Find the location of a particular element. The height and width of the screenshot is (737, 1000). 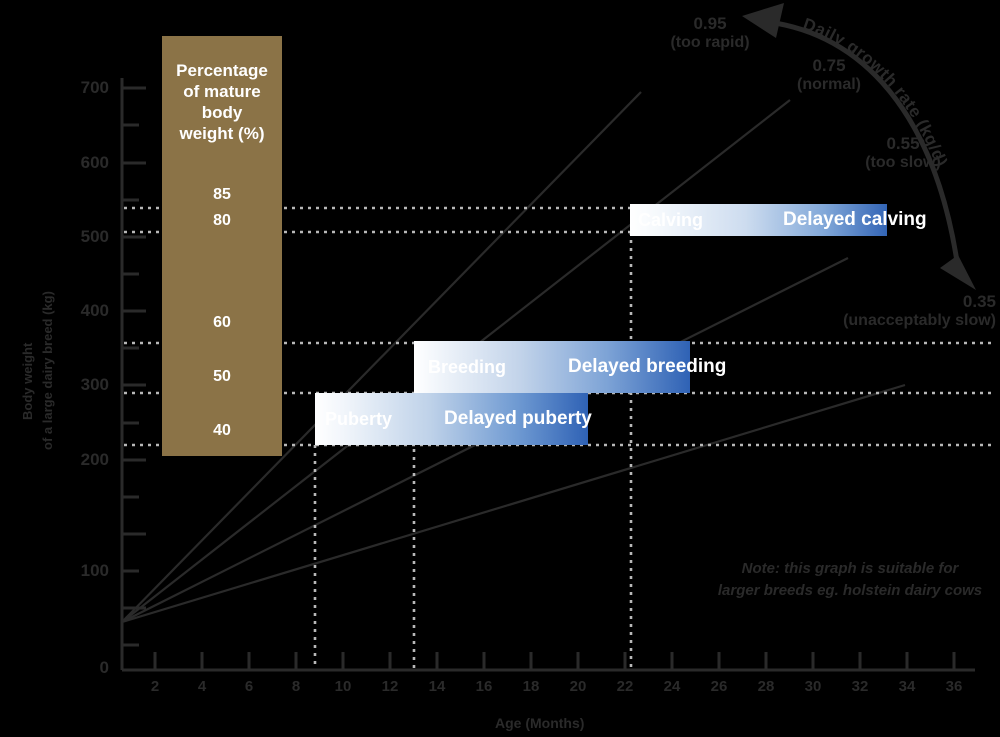

bar-label-puberty-early: Puberty is located at coordinates (359, 418).